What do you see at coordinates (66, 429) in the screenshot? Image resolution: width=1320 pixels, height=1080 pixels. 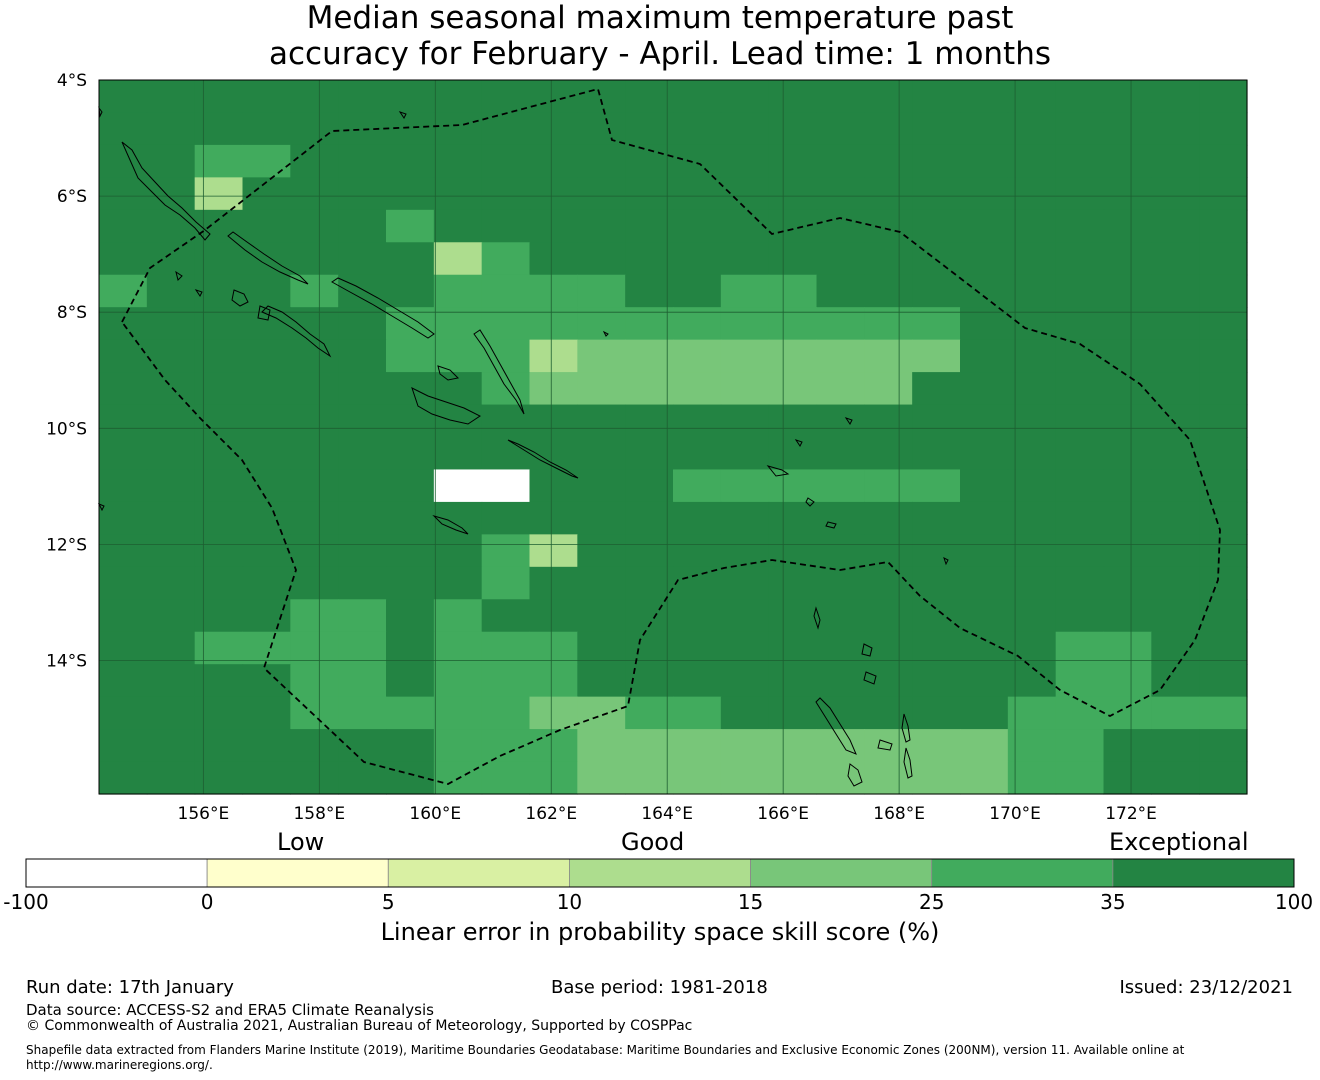 I see `lat-label: 10°S` at bounding box center [66, 429].